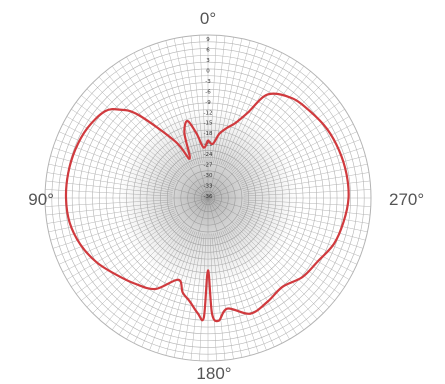  What do you see at coordinates (208, 155) in the screenshot?
I see `radial-tick-label: -24` at bounding box center [208, 155].